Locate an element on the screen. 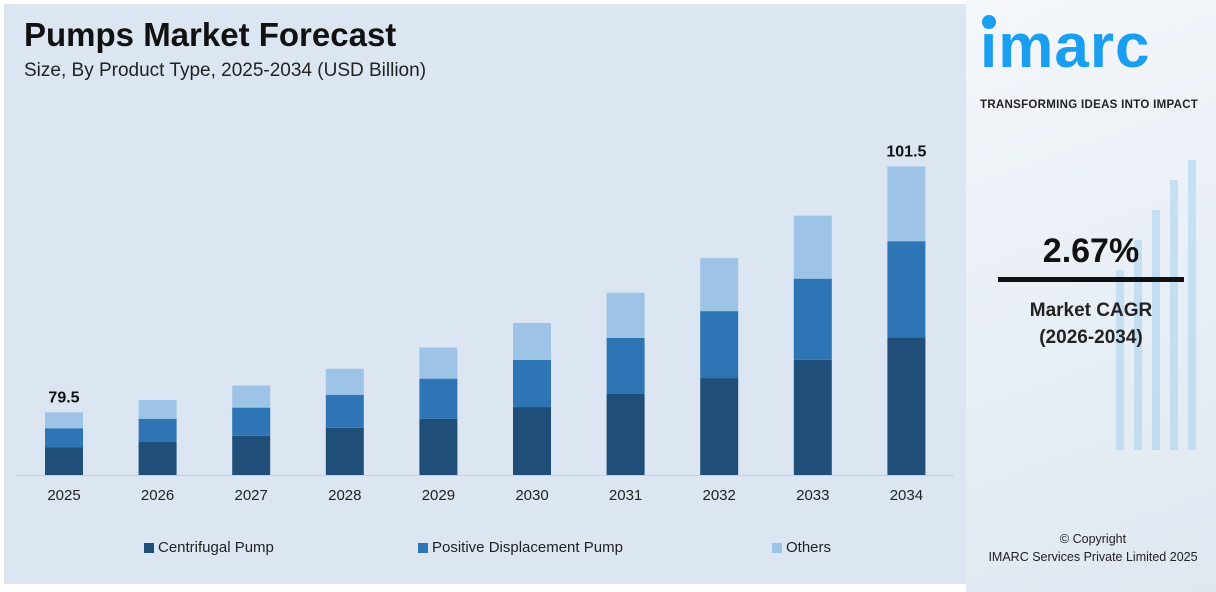 The height and width of the screenshot is (592, 1216). bar-2025-others is located at coordinates (64, 420).